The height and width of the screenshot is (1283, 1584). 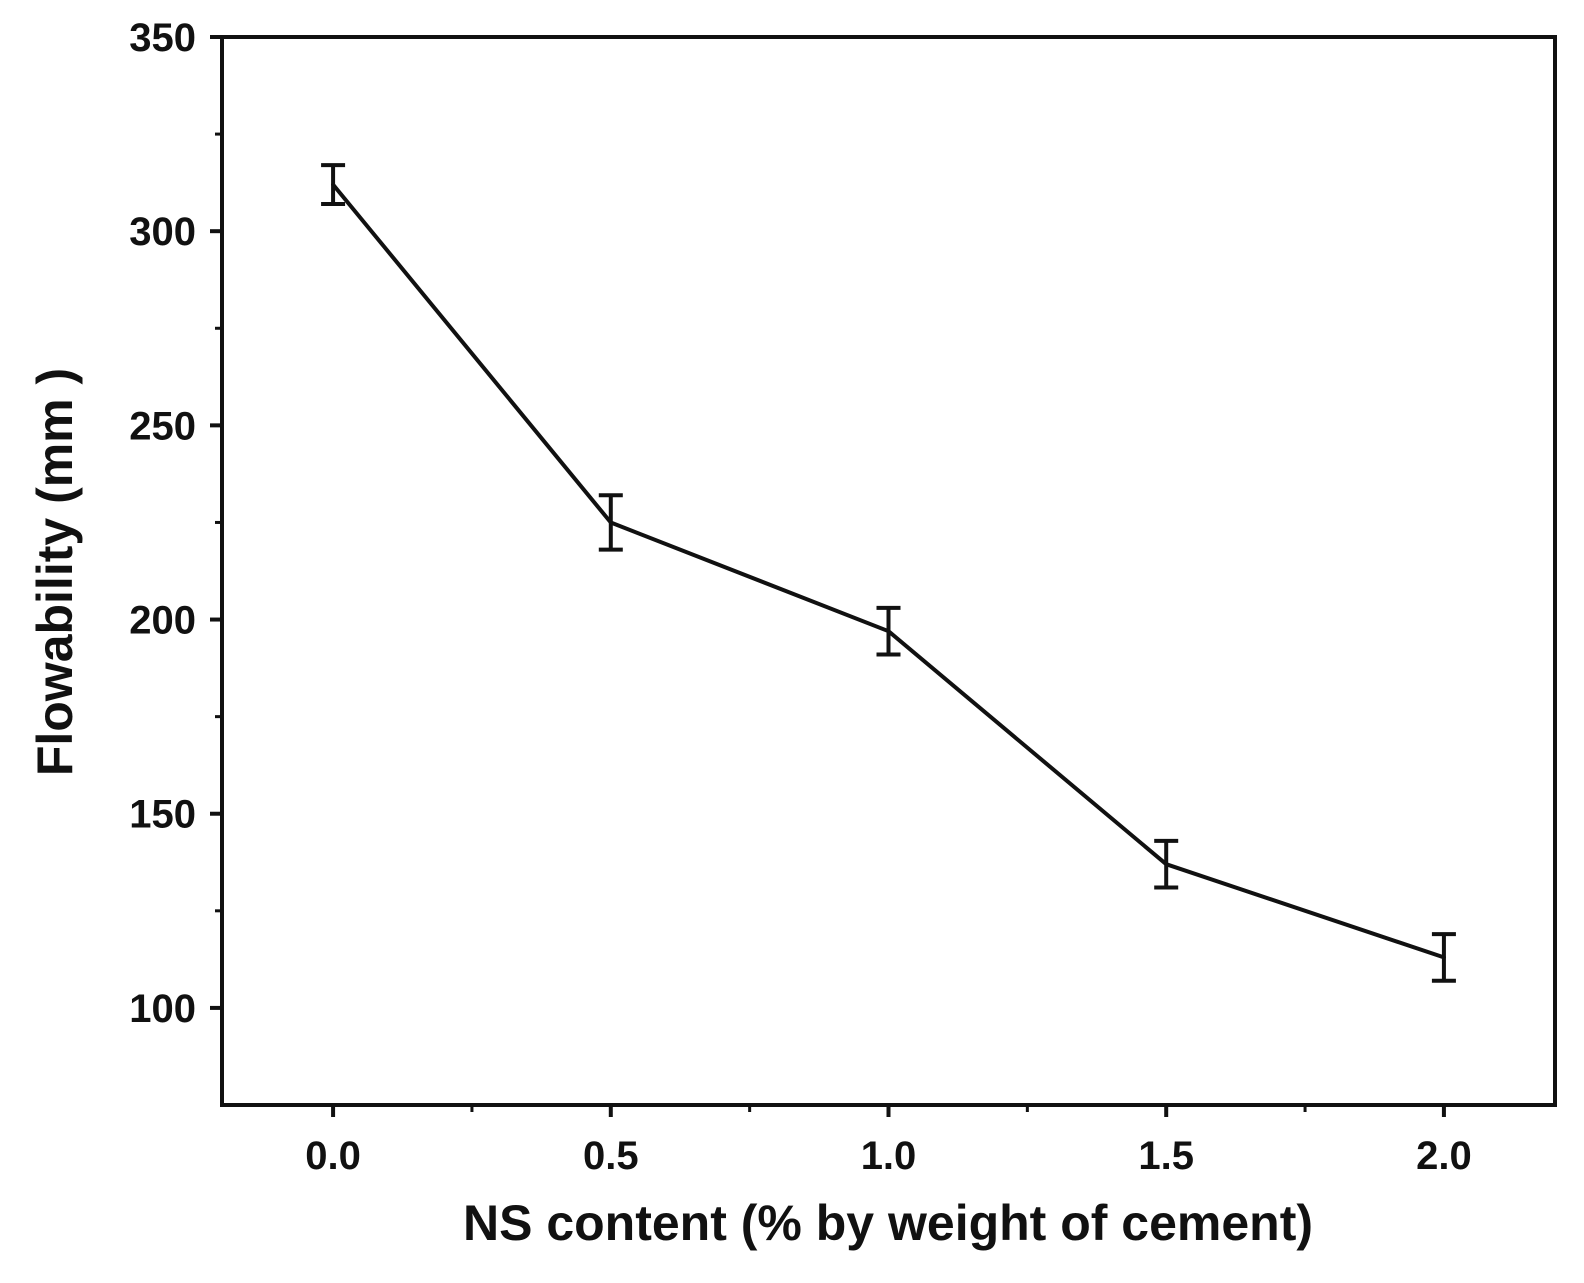 I want to click on x-axis-ticks, so click(x=888, y=1111).